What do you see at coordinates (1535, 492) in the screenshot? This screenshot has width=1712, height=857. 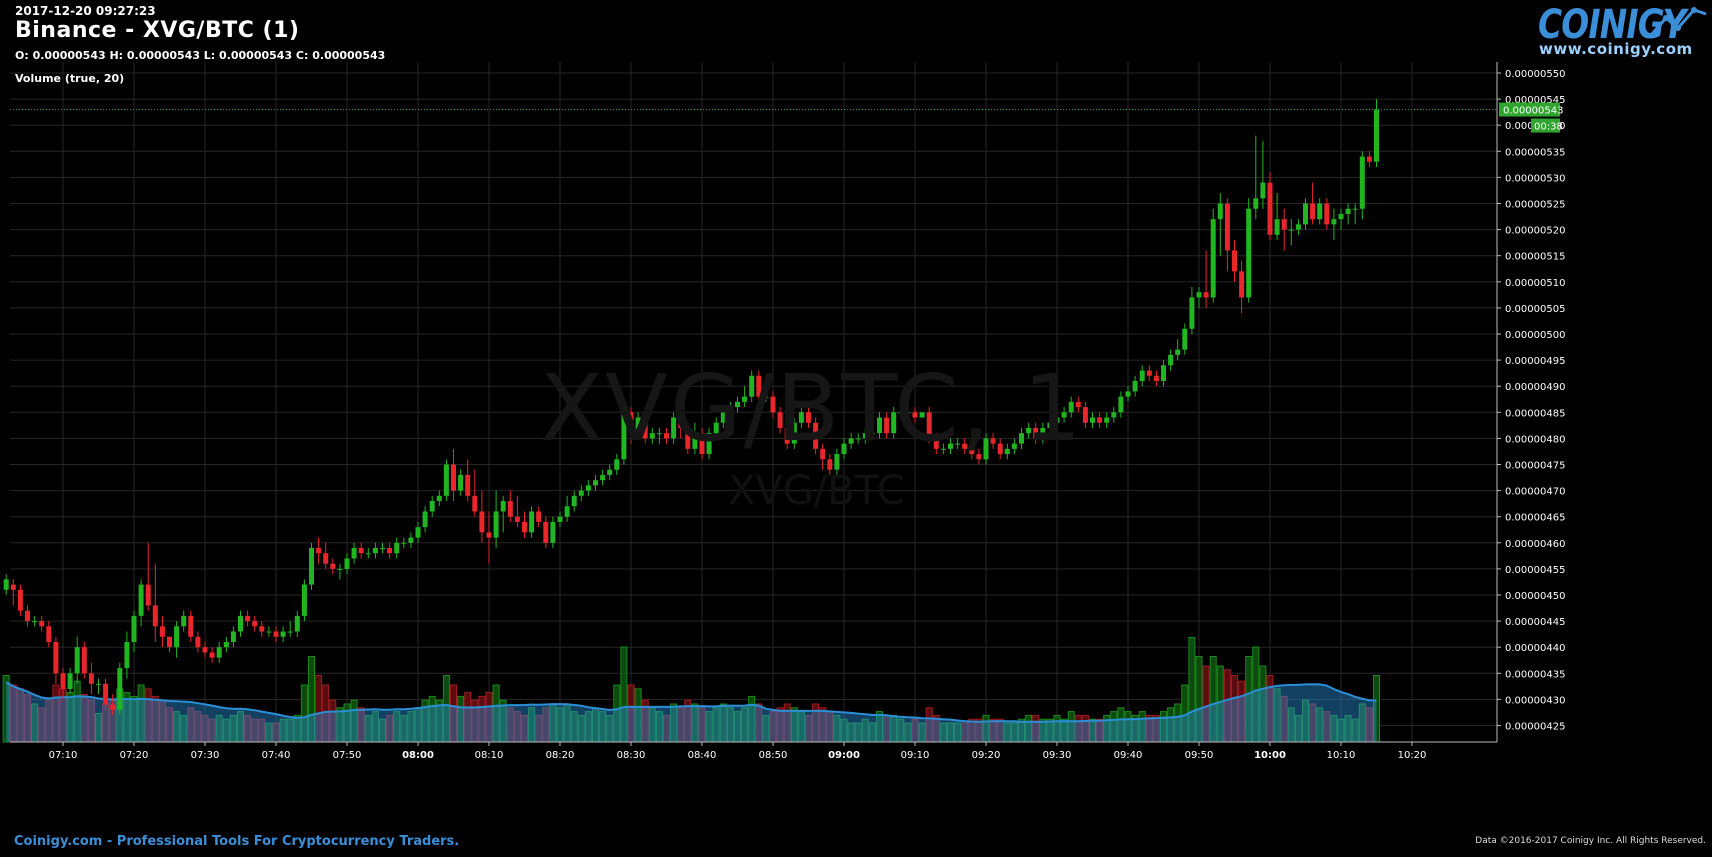 I see `y-tick-label: 0.00000470` at bounding box center [1535, 492].